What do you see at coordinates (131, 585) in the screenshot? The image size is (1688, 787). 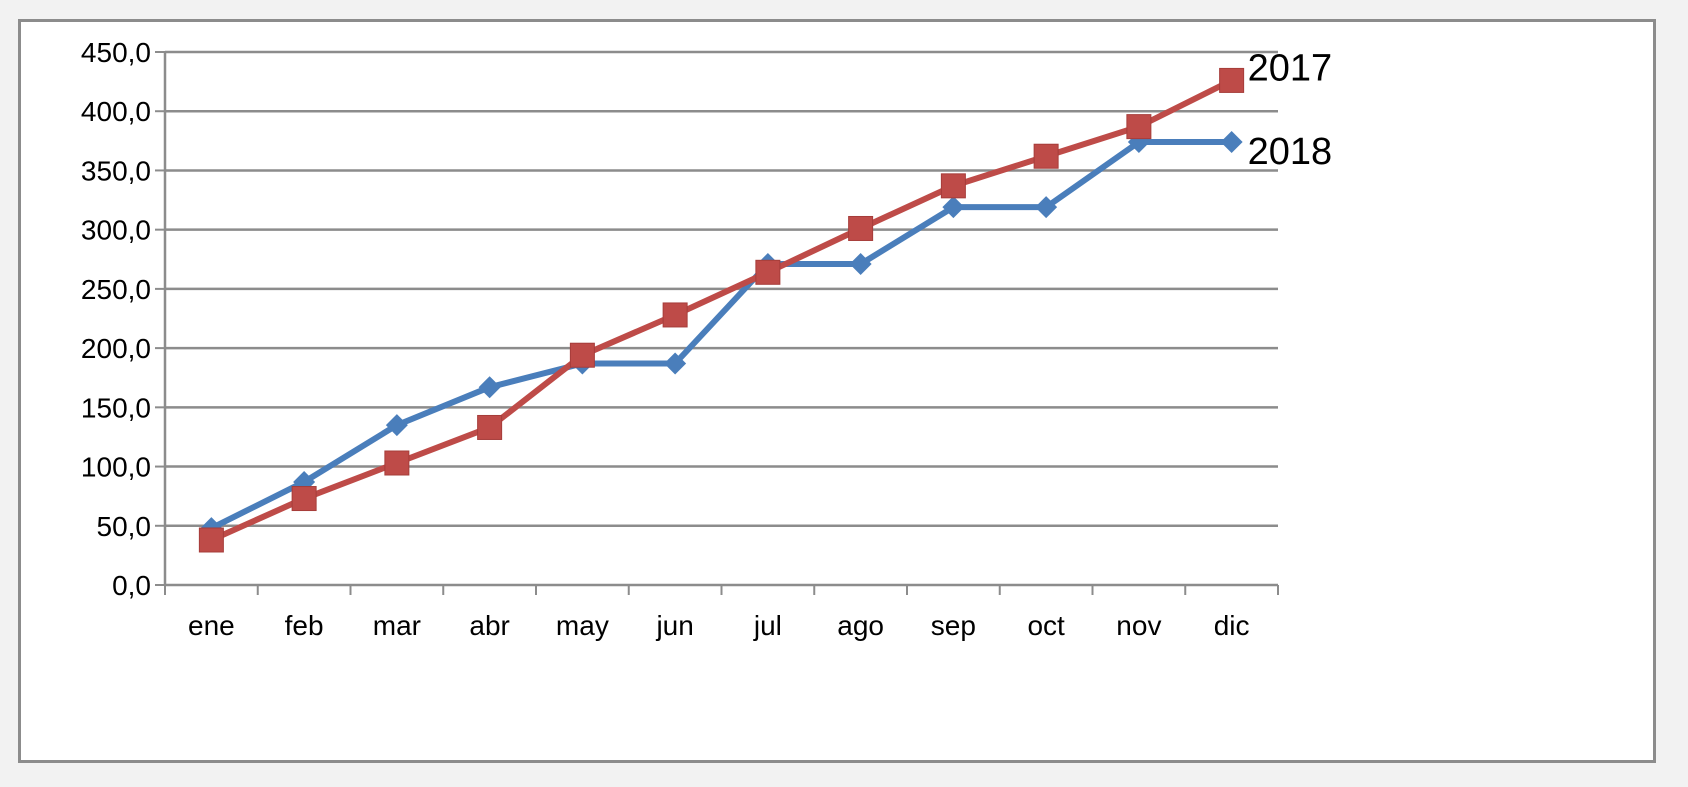 I see `y-tick-label: 0,0` at bounding box center [131, 585].